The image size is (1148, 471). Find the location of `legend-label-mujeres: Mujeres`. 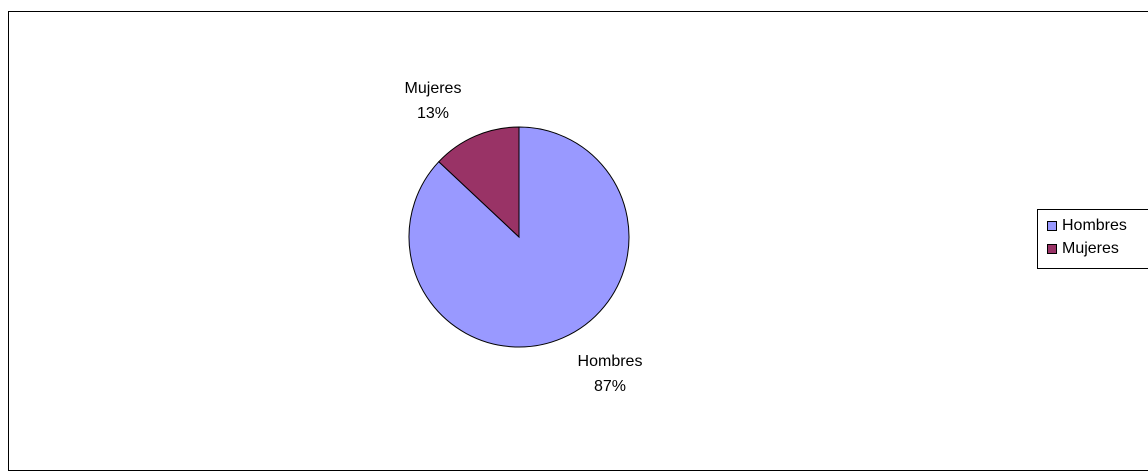

legend-label-mujeres: Mujeres is located at coordinates (1090, 248).